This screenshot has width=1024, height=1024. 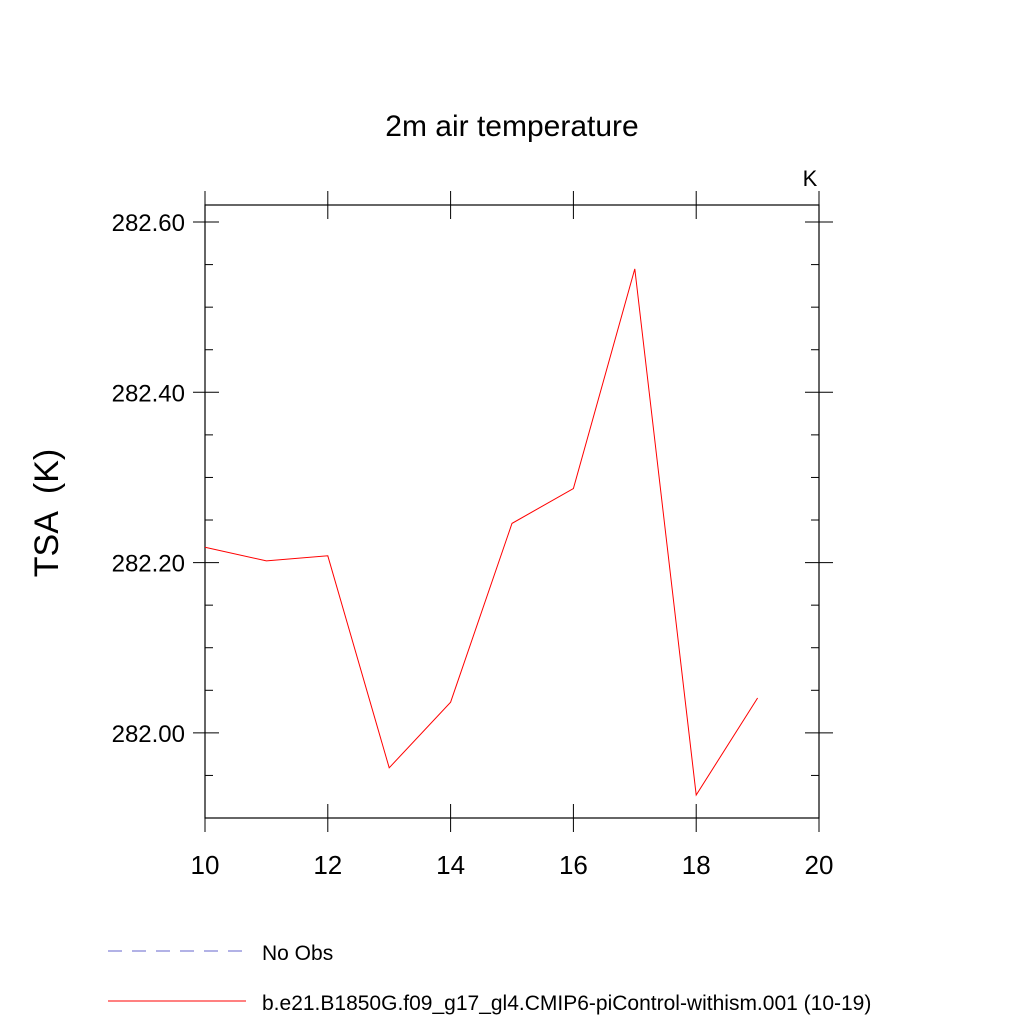 What do you see at coordinates (327, 865) in the screenshot?
I see `x-tick-label: 12` at bounding box center [327, 865].